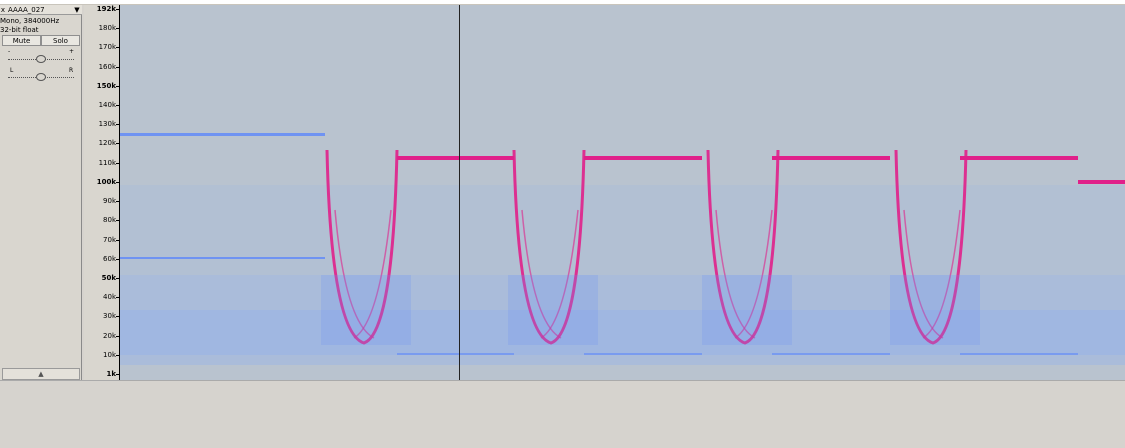 This screenshot has height=448, width=1125. What do you see at coordinates (107, 143) in the screenshot?
I see `ruler-tick-label: 120k` at bounding box center [107, 143].